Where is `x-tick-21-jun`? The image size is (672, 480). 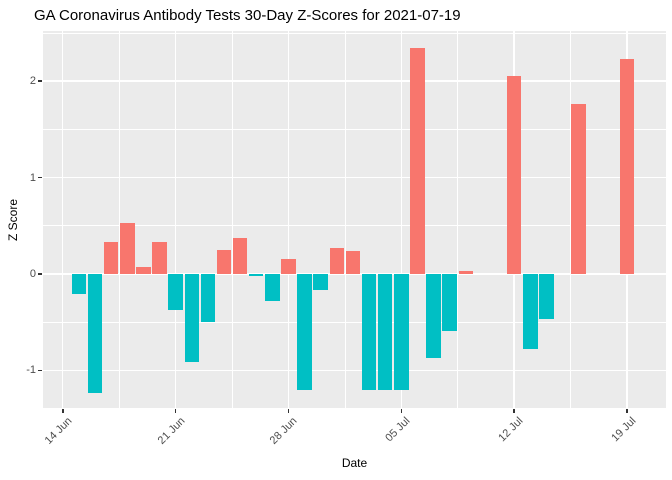
x-tick-21-jun is located at coordinates (175, 410).